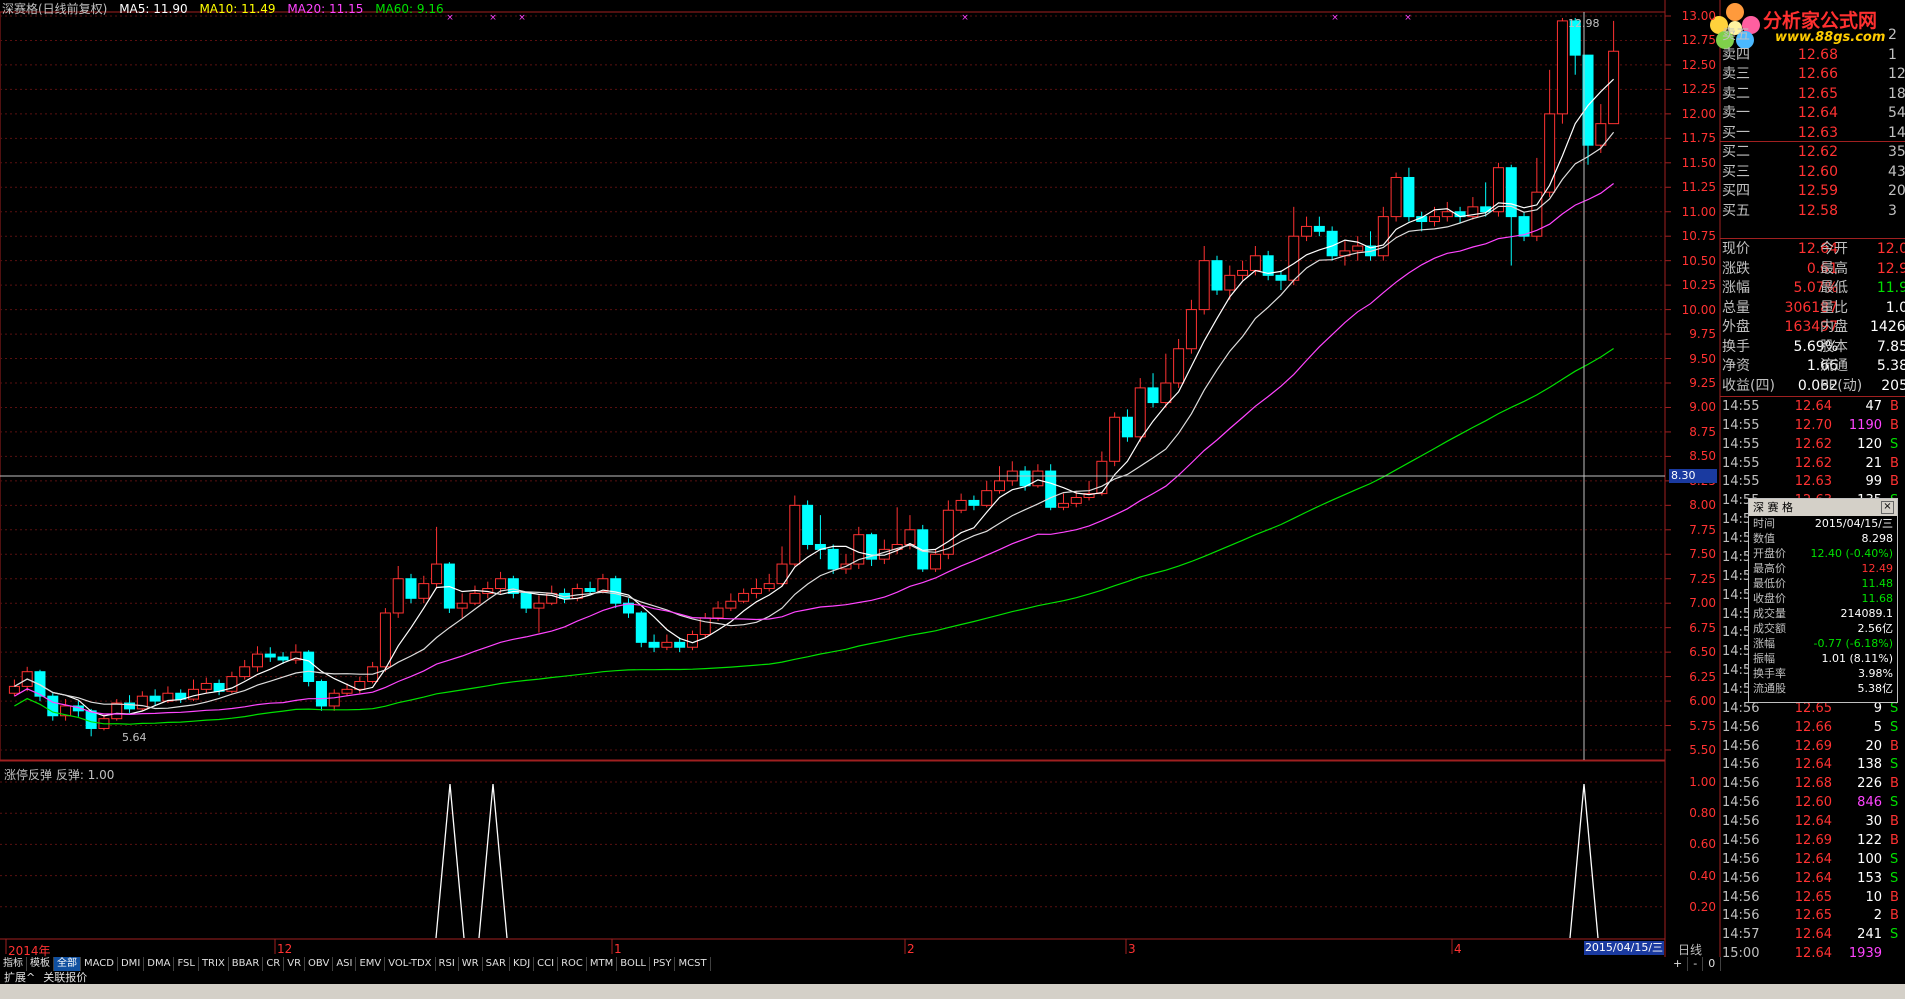 The width and height of the screenshot is (1905, 999). What do you see at coordinates (1887, 507) in the screenshot?
I see `close-icon: ×` at bounding box center [1887, 507].